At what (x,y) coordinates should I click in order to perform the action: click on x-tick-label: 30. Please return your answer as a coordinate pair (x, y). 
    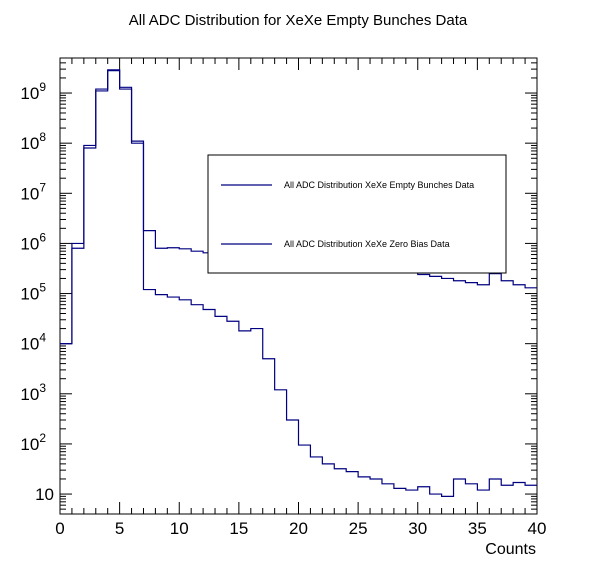
    Looking at the image, I should click on (417, 528).